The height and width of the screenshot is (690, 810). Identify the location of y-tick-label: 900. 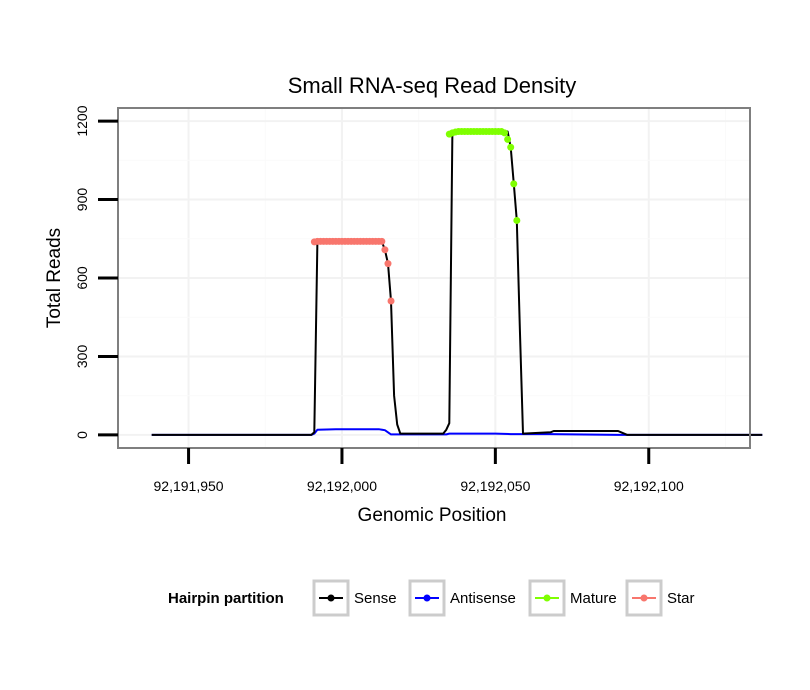
(82, 200).